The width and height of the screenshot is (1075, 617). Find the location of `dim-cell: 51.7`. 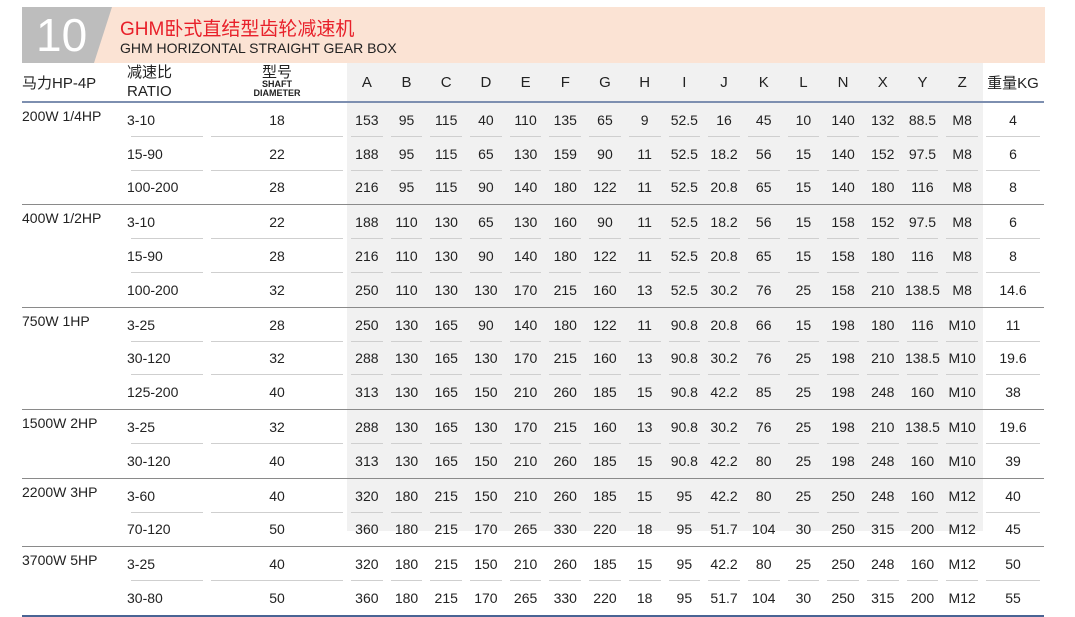

dim-cell: 51.7 is located at coordinates (724, 599).